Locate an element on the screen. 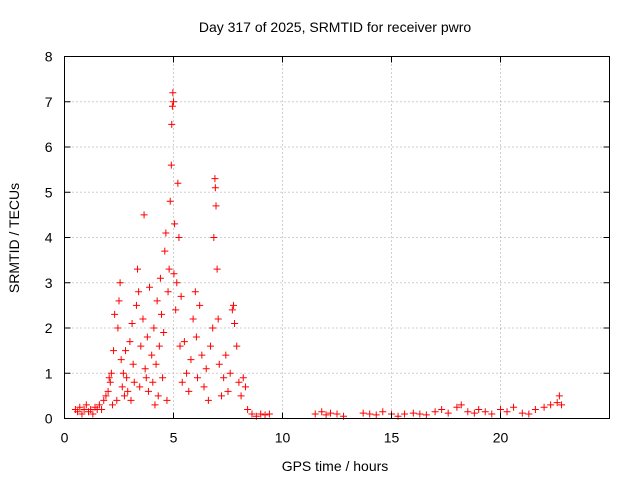 This screenshot has width=640, height=480. x-axis-label: GPS time / hours is located at coordinates (335, 466).